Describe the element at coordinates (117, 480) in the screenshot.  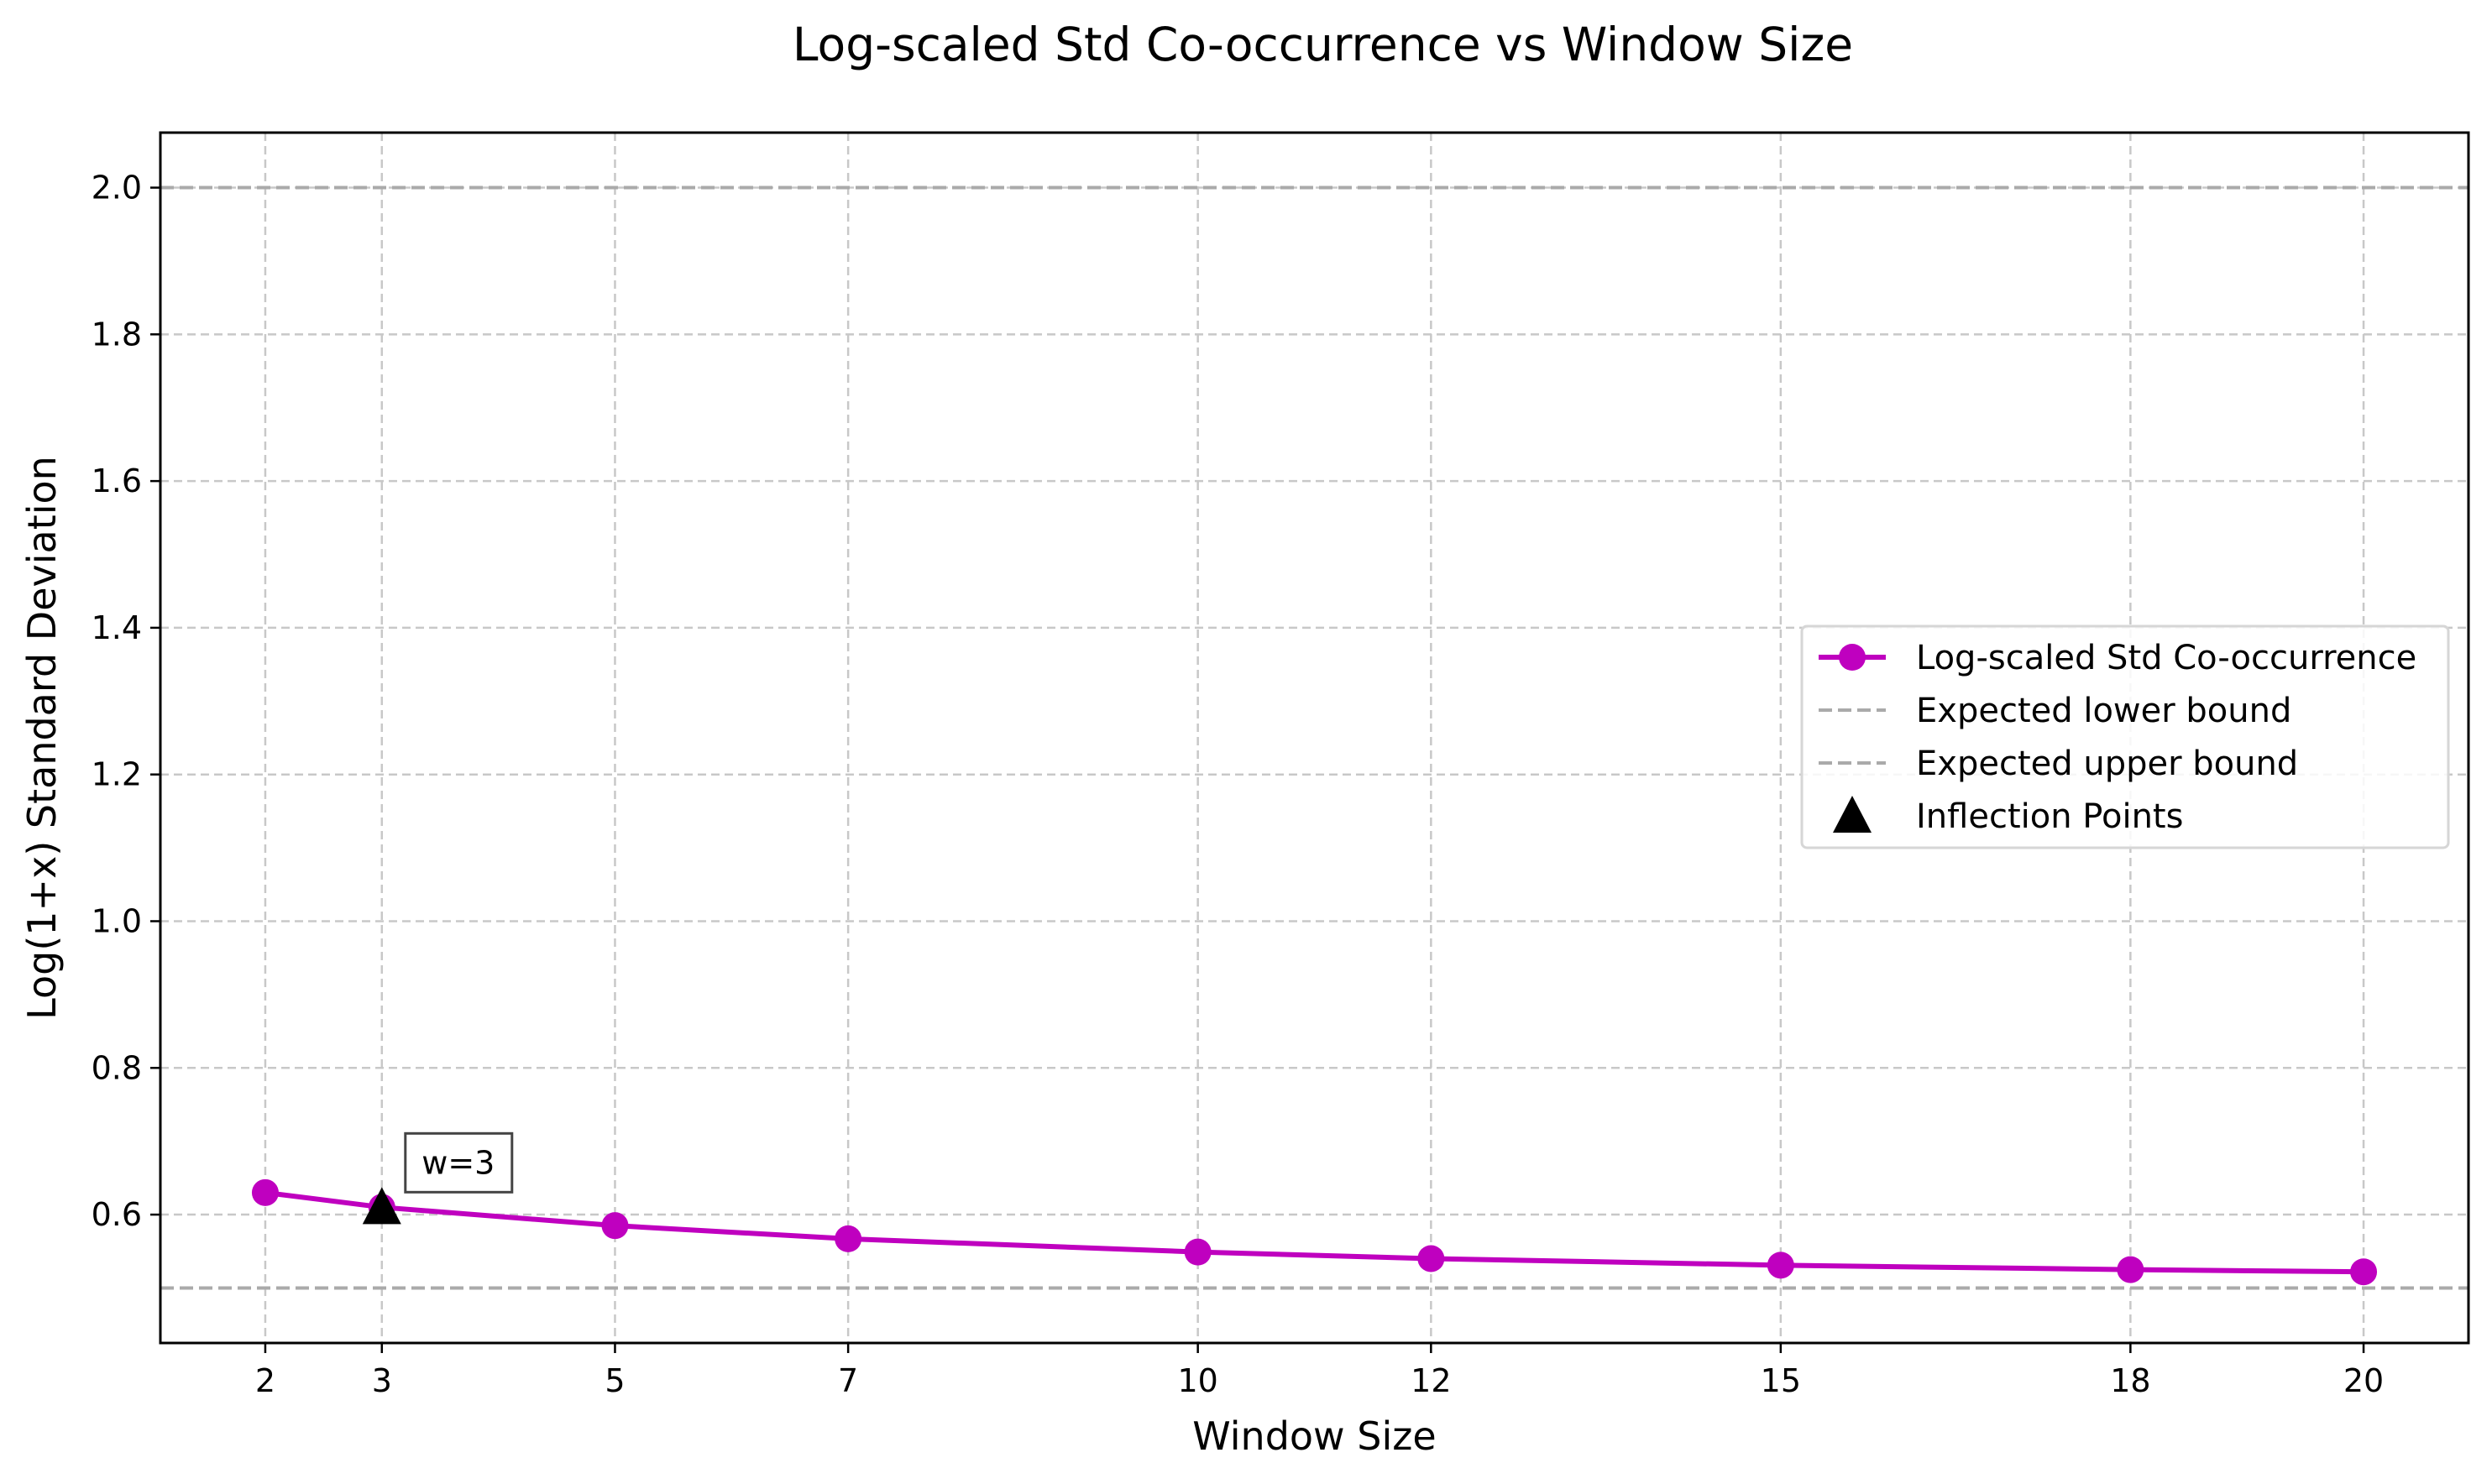
I see `y-tick-label: 1.6` at that location.